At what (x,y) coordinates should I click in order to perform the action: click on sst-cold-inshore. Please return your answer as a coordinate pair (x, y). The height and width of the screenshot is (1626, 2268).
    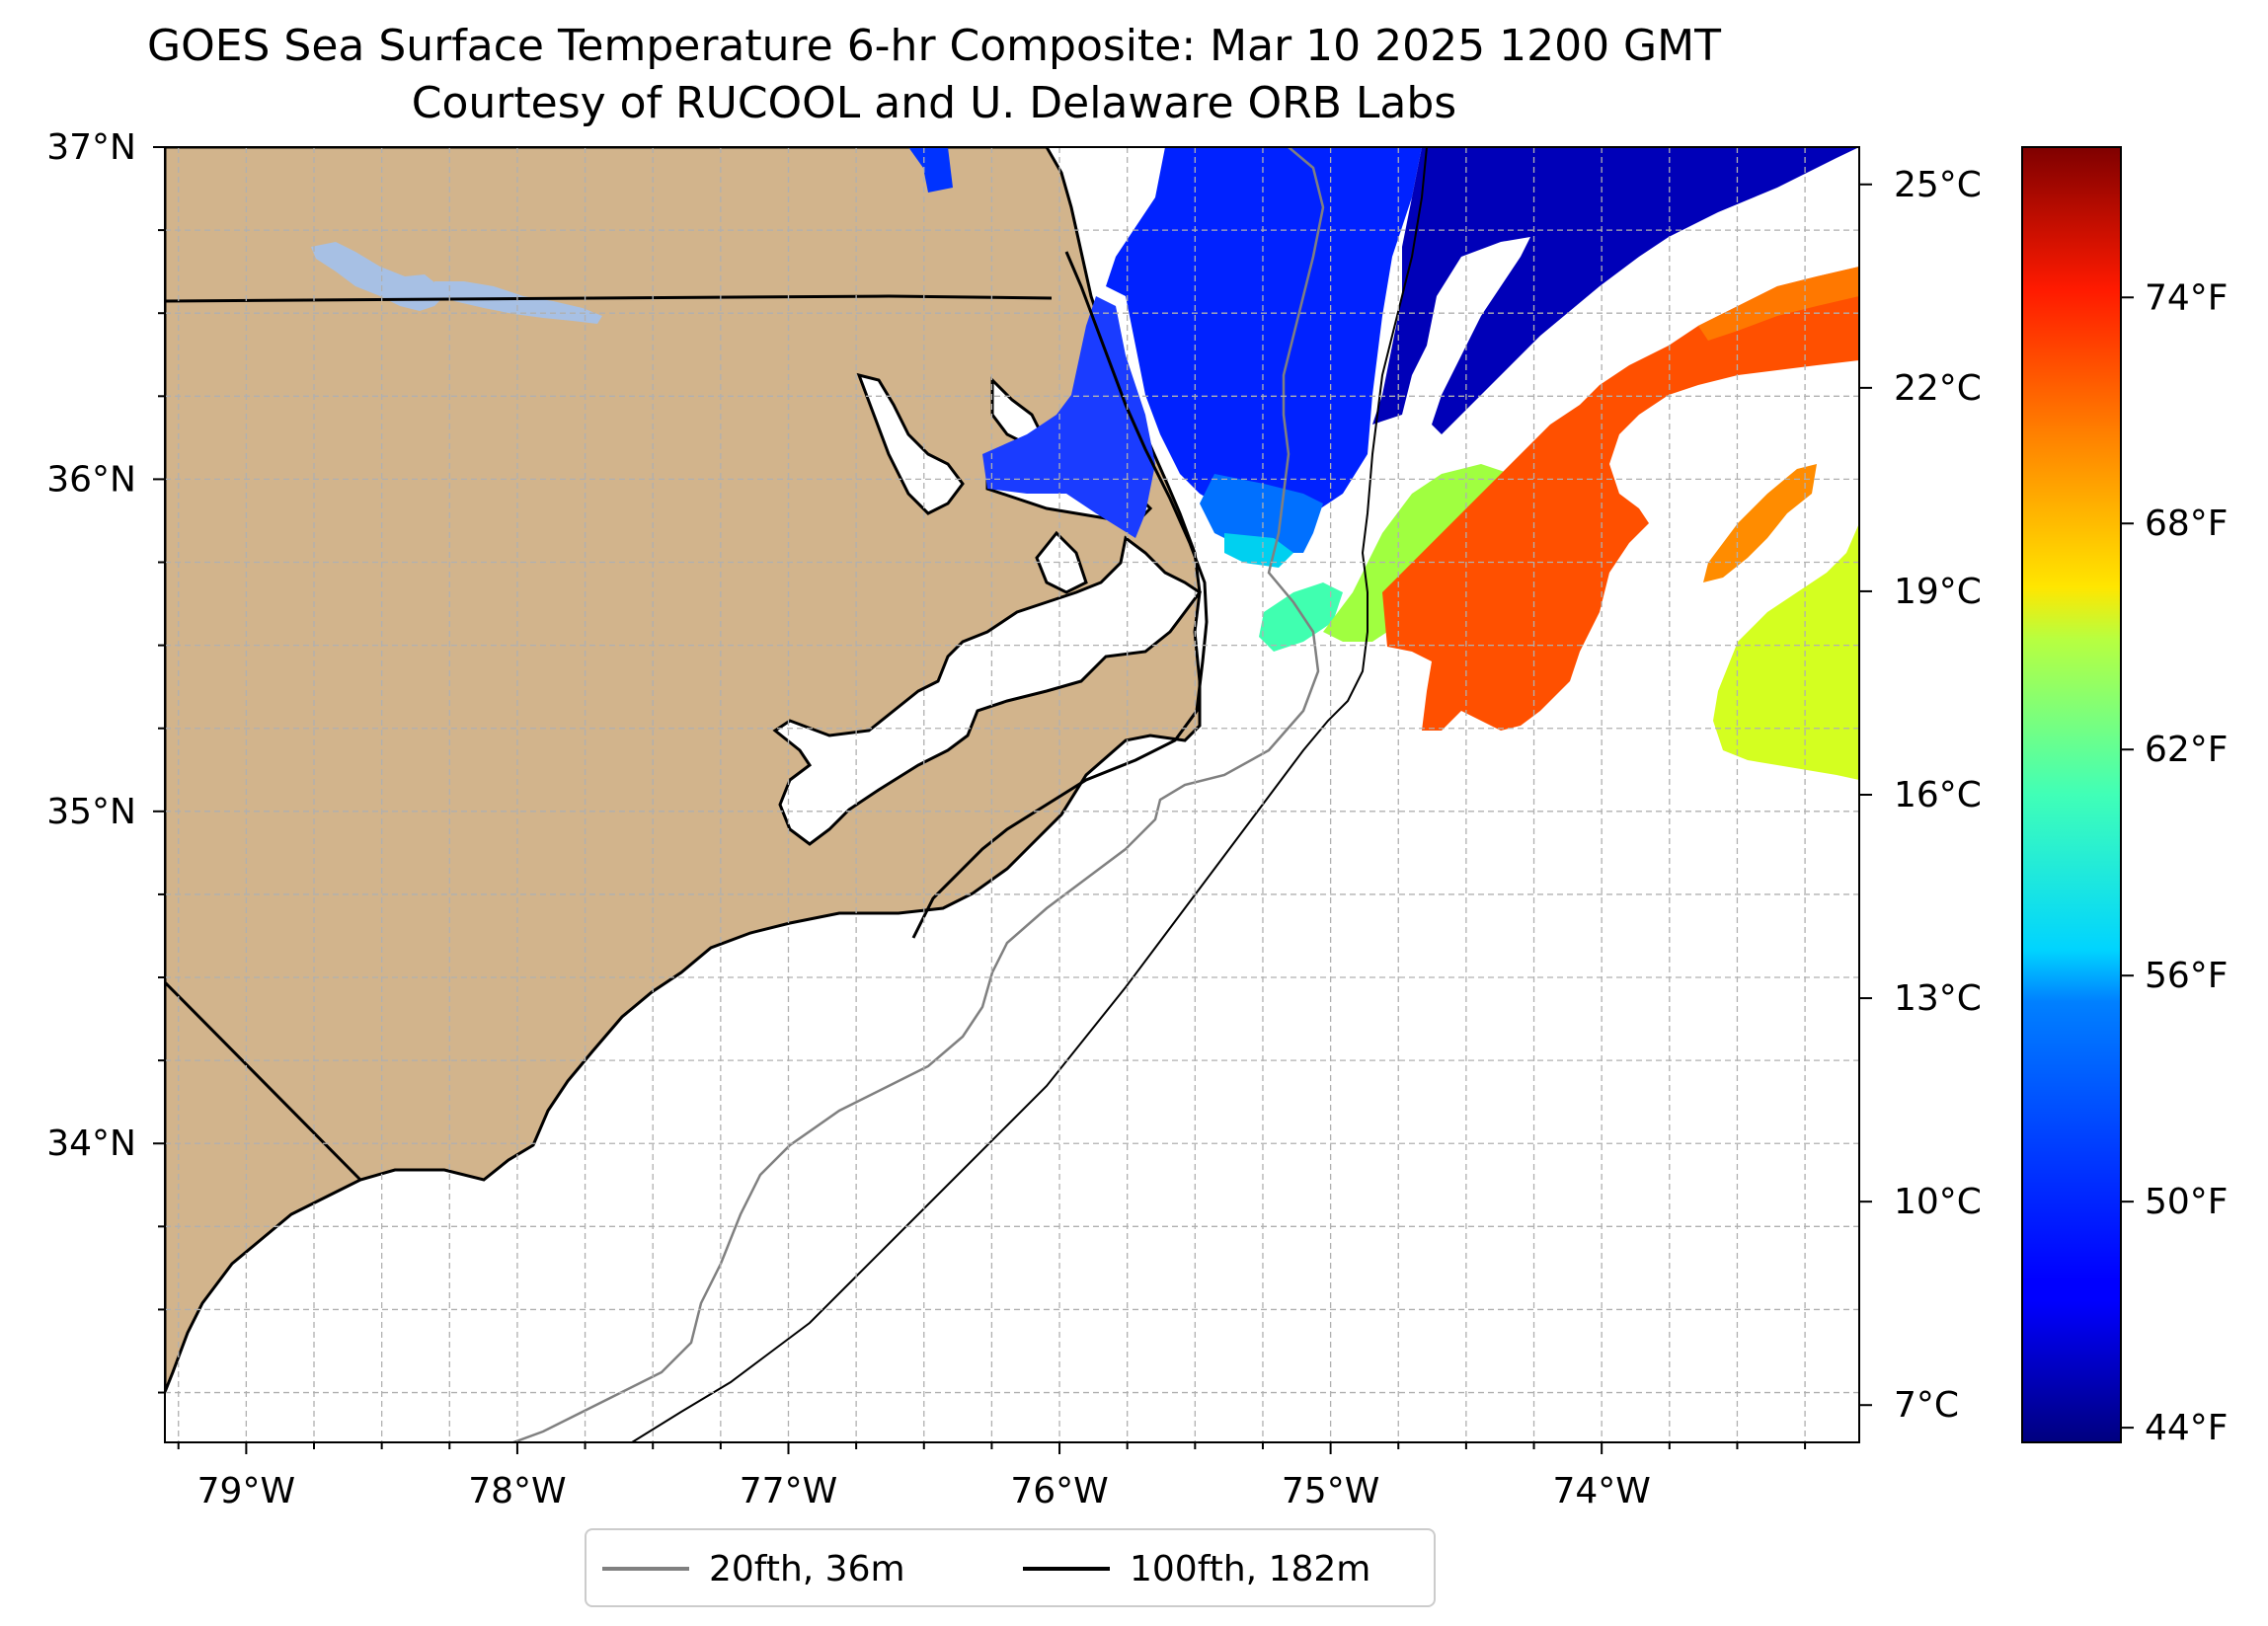
    Looking at the image, I should click on (930, 170).